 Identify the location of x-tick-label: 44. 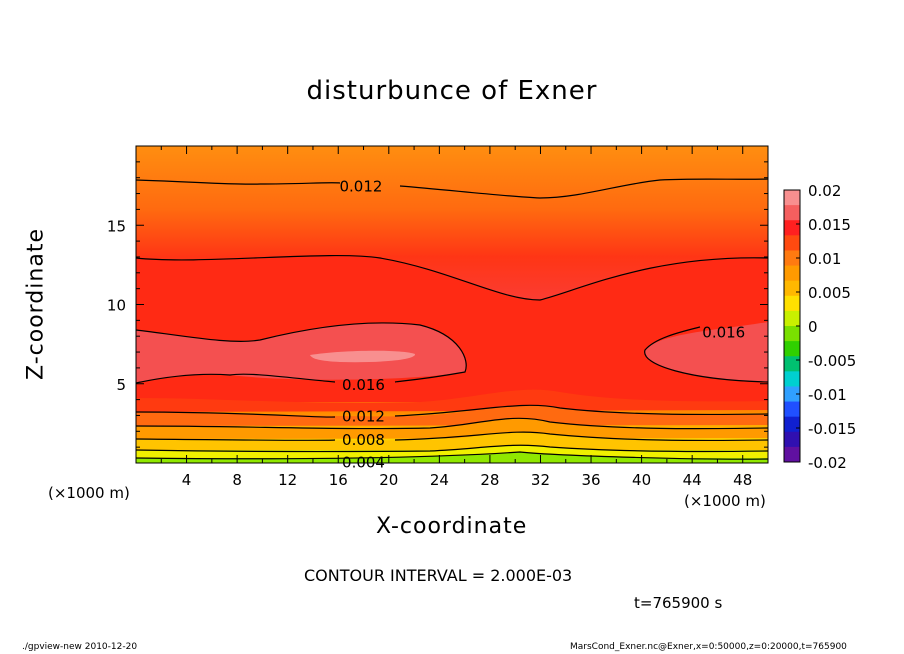
(692, 480).